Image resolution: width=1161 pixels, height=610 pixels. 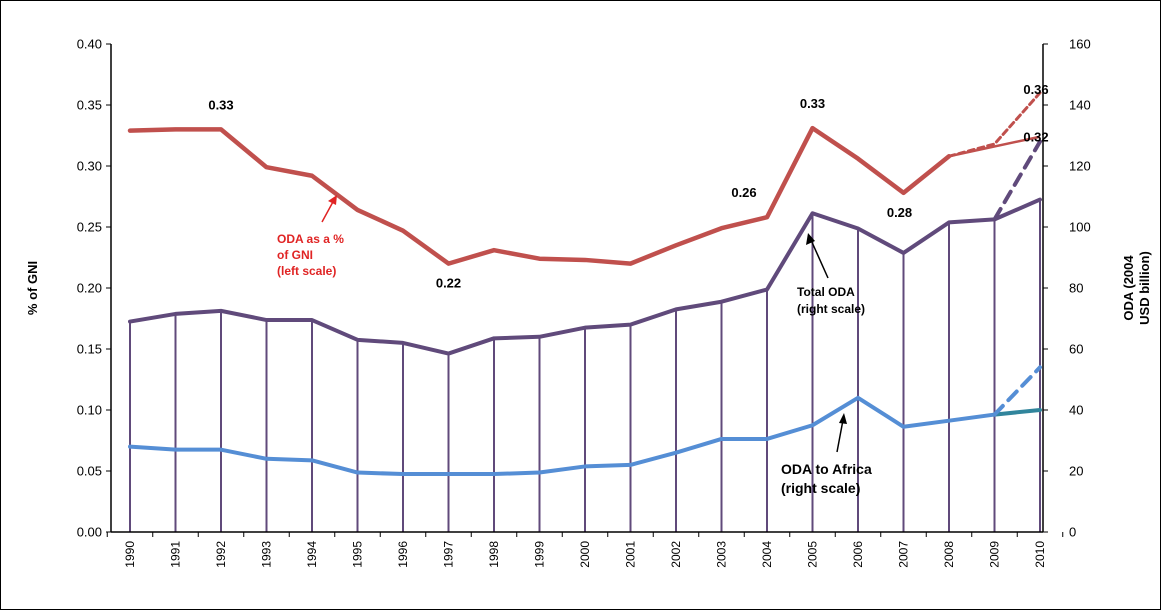 I want to click on annotation-gni: ODA as a %, so click(x=310, y=239).